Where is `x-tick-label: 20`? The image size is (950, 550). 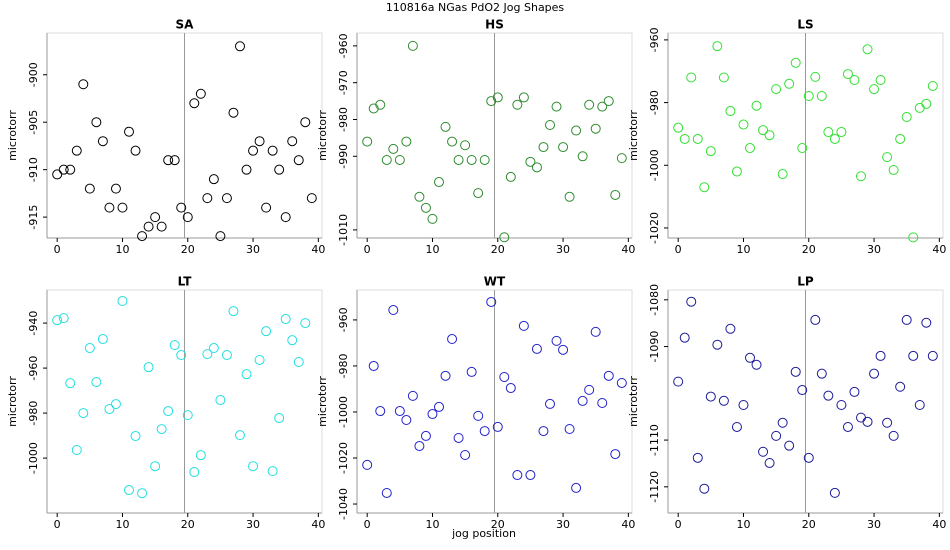
x-tick-label: 20 is located at coordinates (188, 249).